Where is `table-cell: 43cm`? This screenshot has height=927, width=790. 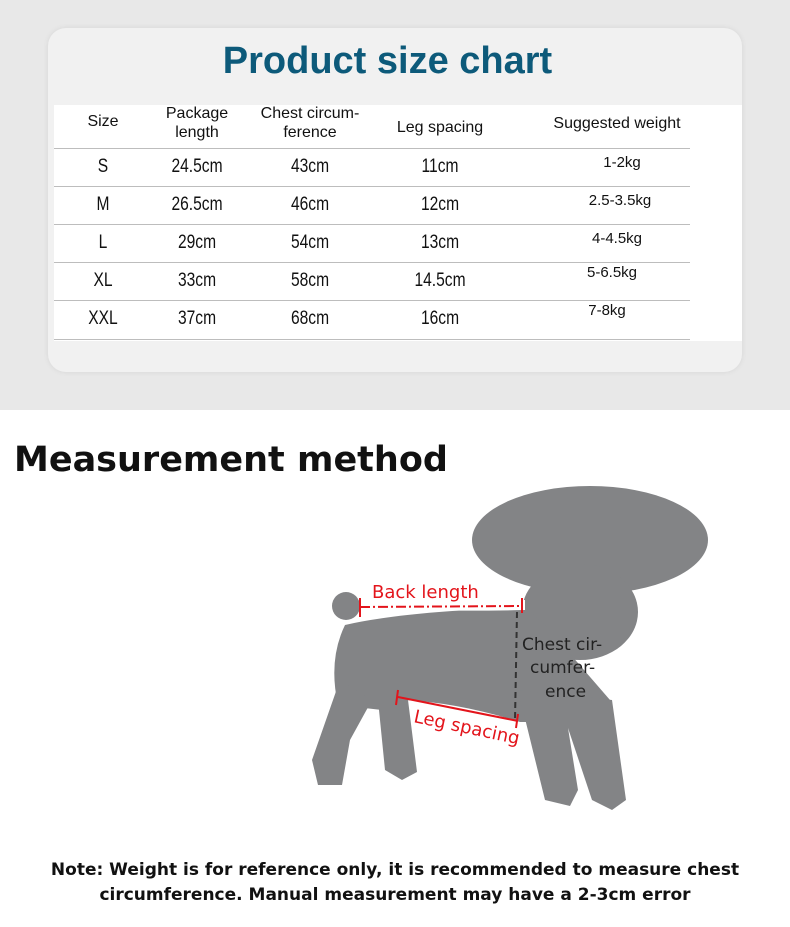 table-cell: 43cm is located at coordinates (310, 166).